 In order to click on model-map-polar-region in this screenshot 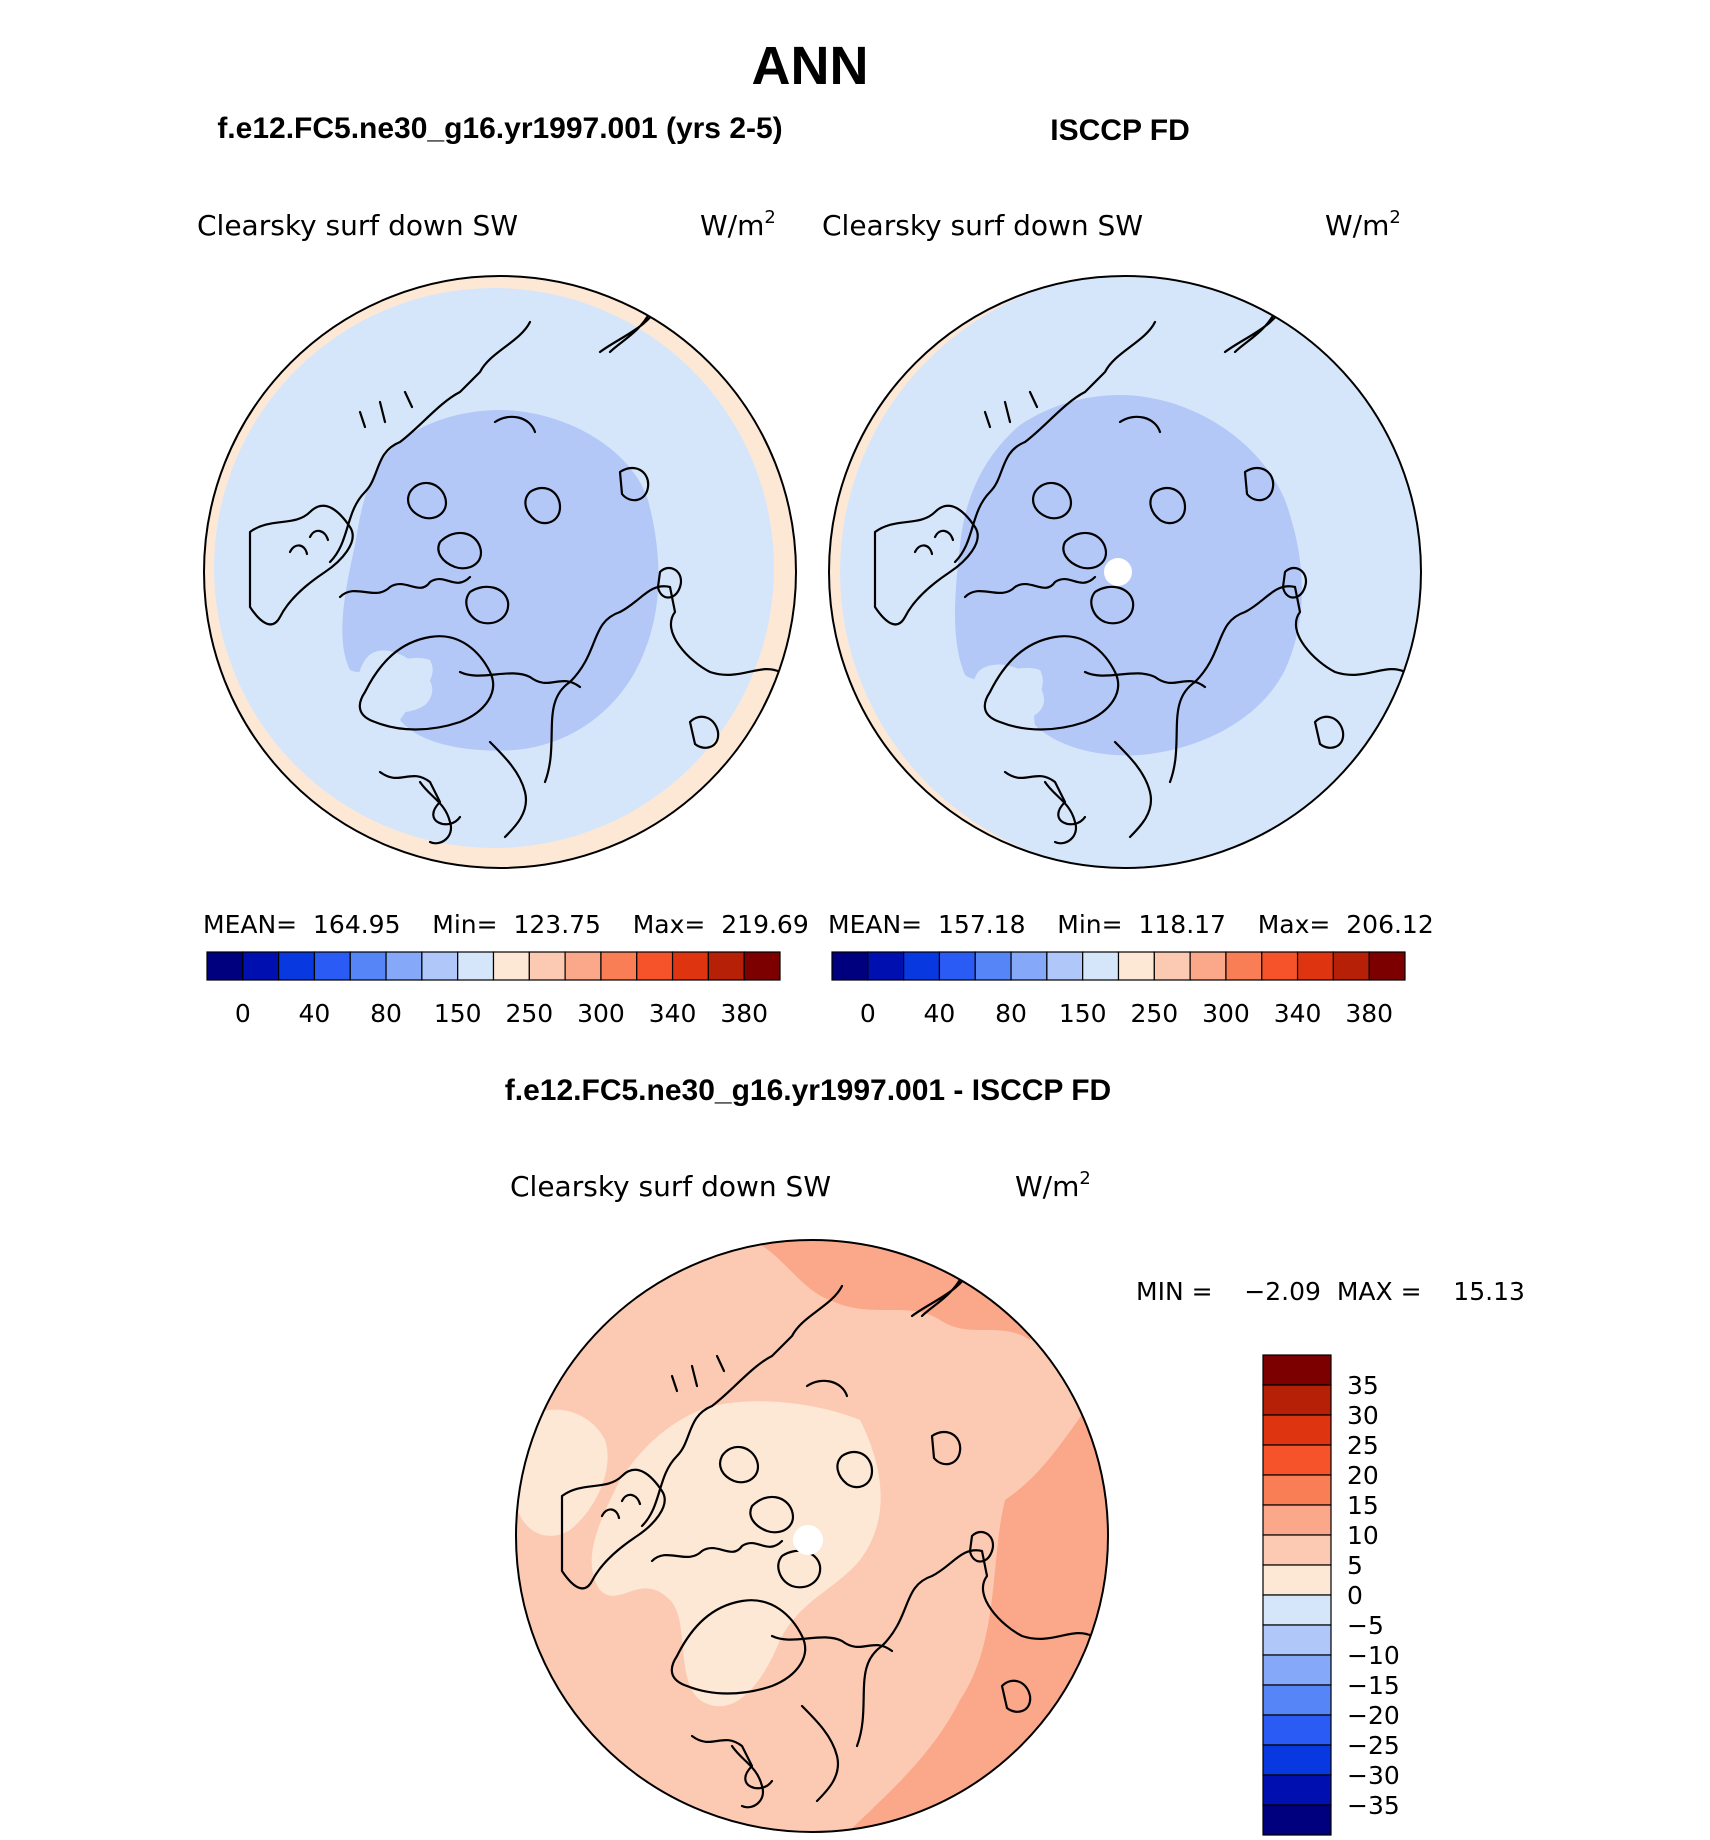, I will do `click(500, 580)`.